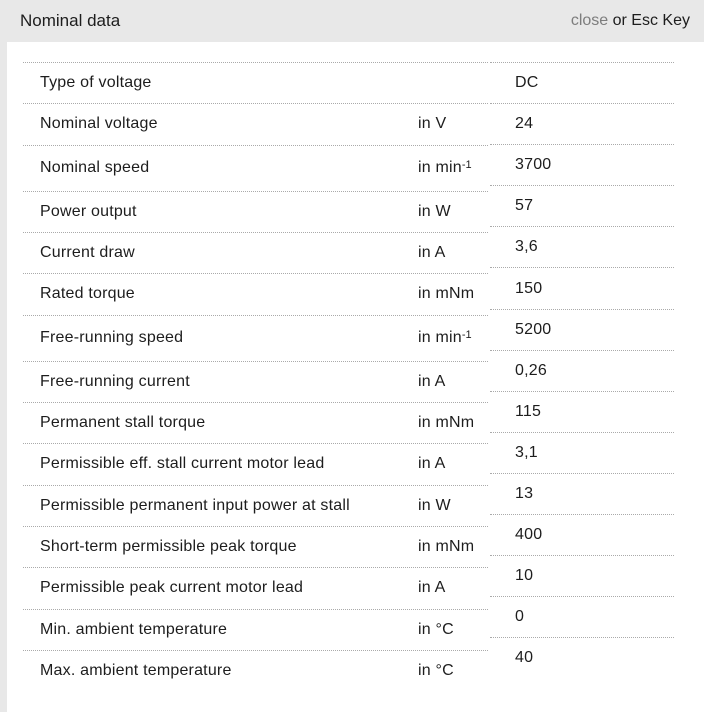 The height and width of the screenshot is (712, 704). Describe the element at coordinates (529, 535) in the screenshot. I see `spec-value: 400` at that location.